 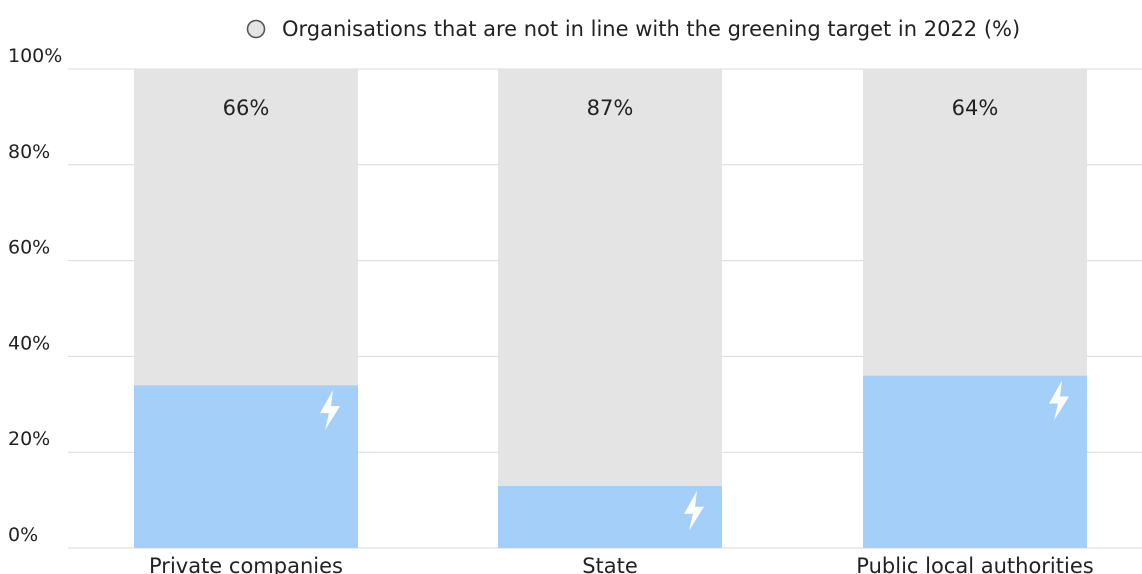 I want to click on y-tick-label: 100%, so click(x=35, y=56).